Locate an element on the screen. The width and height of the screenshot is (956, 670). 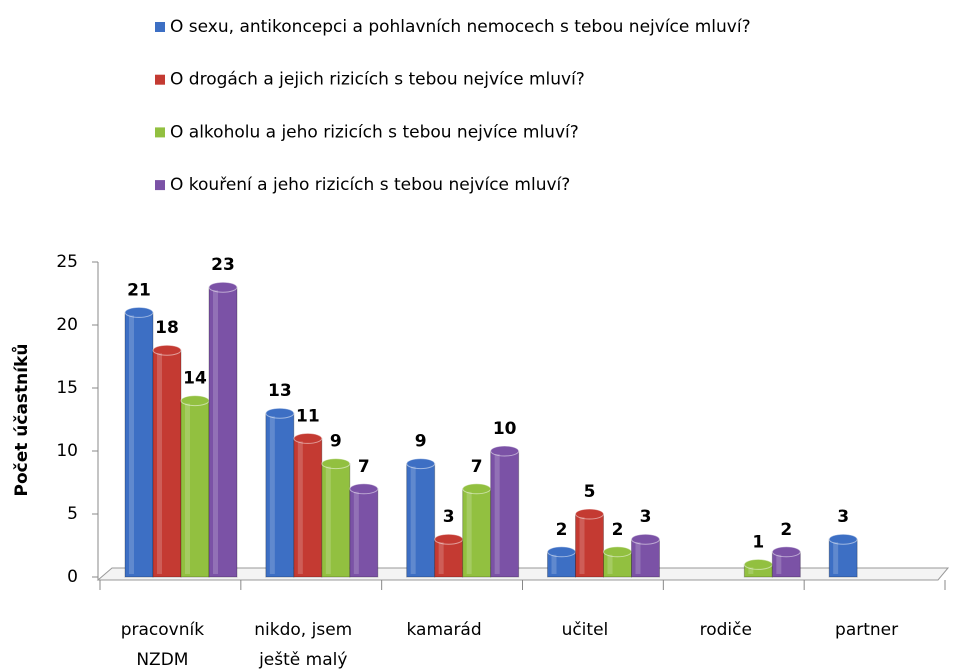
value-label: 11 is located at coordinates (308, 416).